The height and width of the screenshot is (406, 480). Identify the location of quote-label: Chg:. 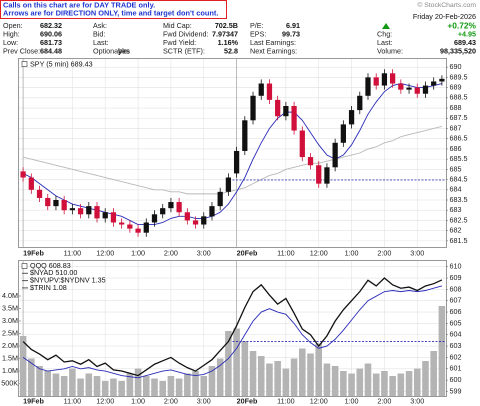
(384, 33).